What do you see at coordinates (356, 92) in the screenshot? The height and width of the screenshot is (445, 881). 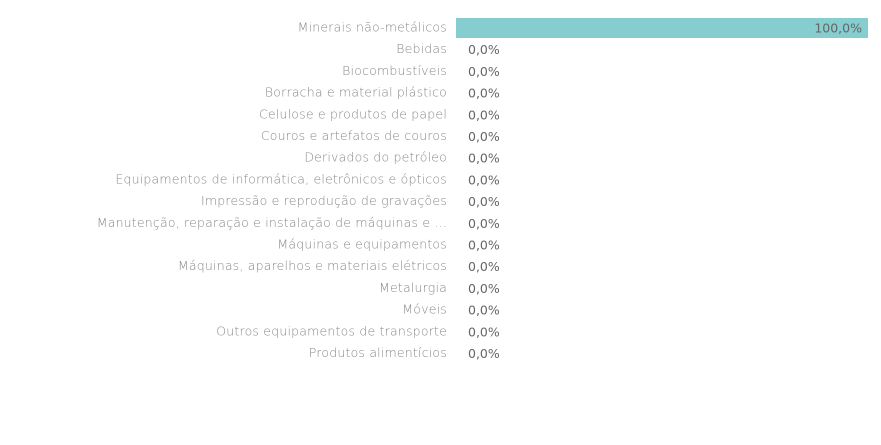 I see `category-label: Borracha e material plástico` at bounding box center [356, 92].